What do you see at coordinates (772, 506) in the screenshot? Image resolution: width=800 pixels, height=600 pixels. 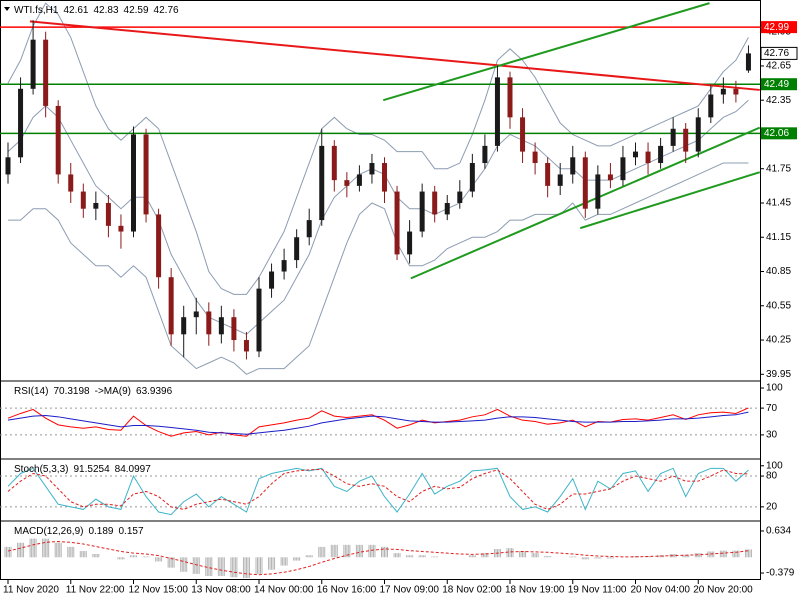 I see `y-tick-label: 20` at bounding box center [772, 506].